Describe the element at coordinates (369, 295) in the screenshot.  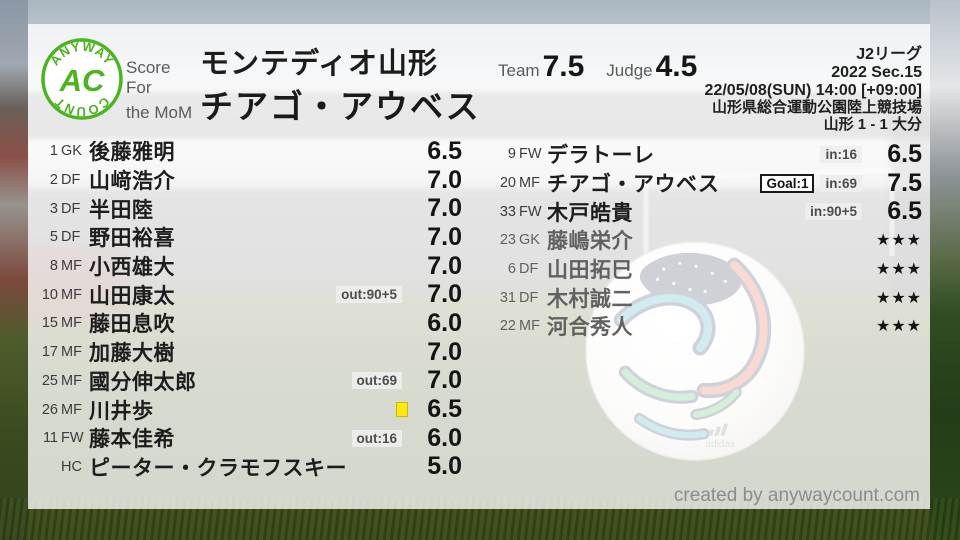
I see `sub-time-badge: out:90+5` at that location.